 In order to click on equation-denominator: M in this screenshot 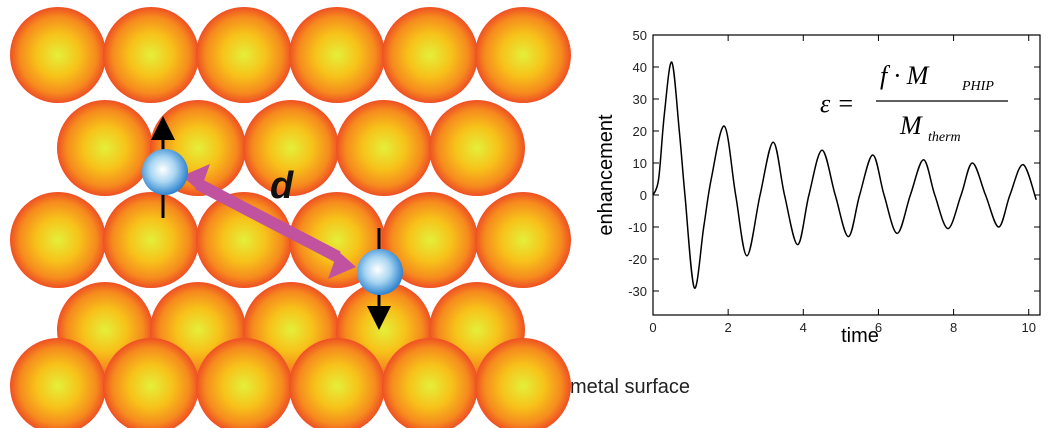, I will do `click(911, 125)`.